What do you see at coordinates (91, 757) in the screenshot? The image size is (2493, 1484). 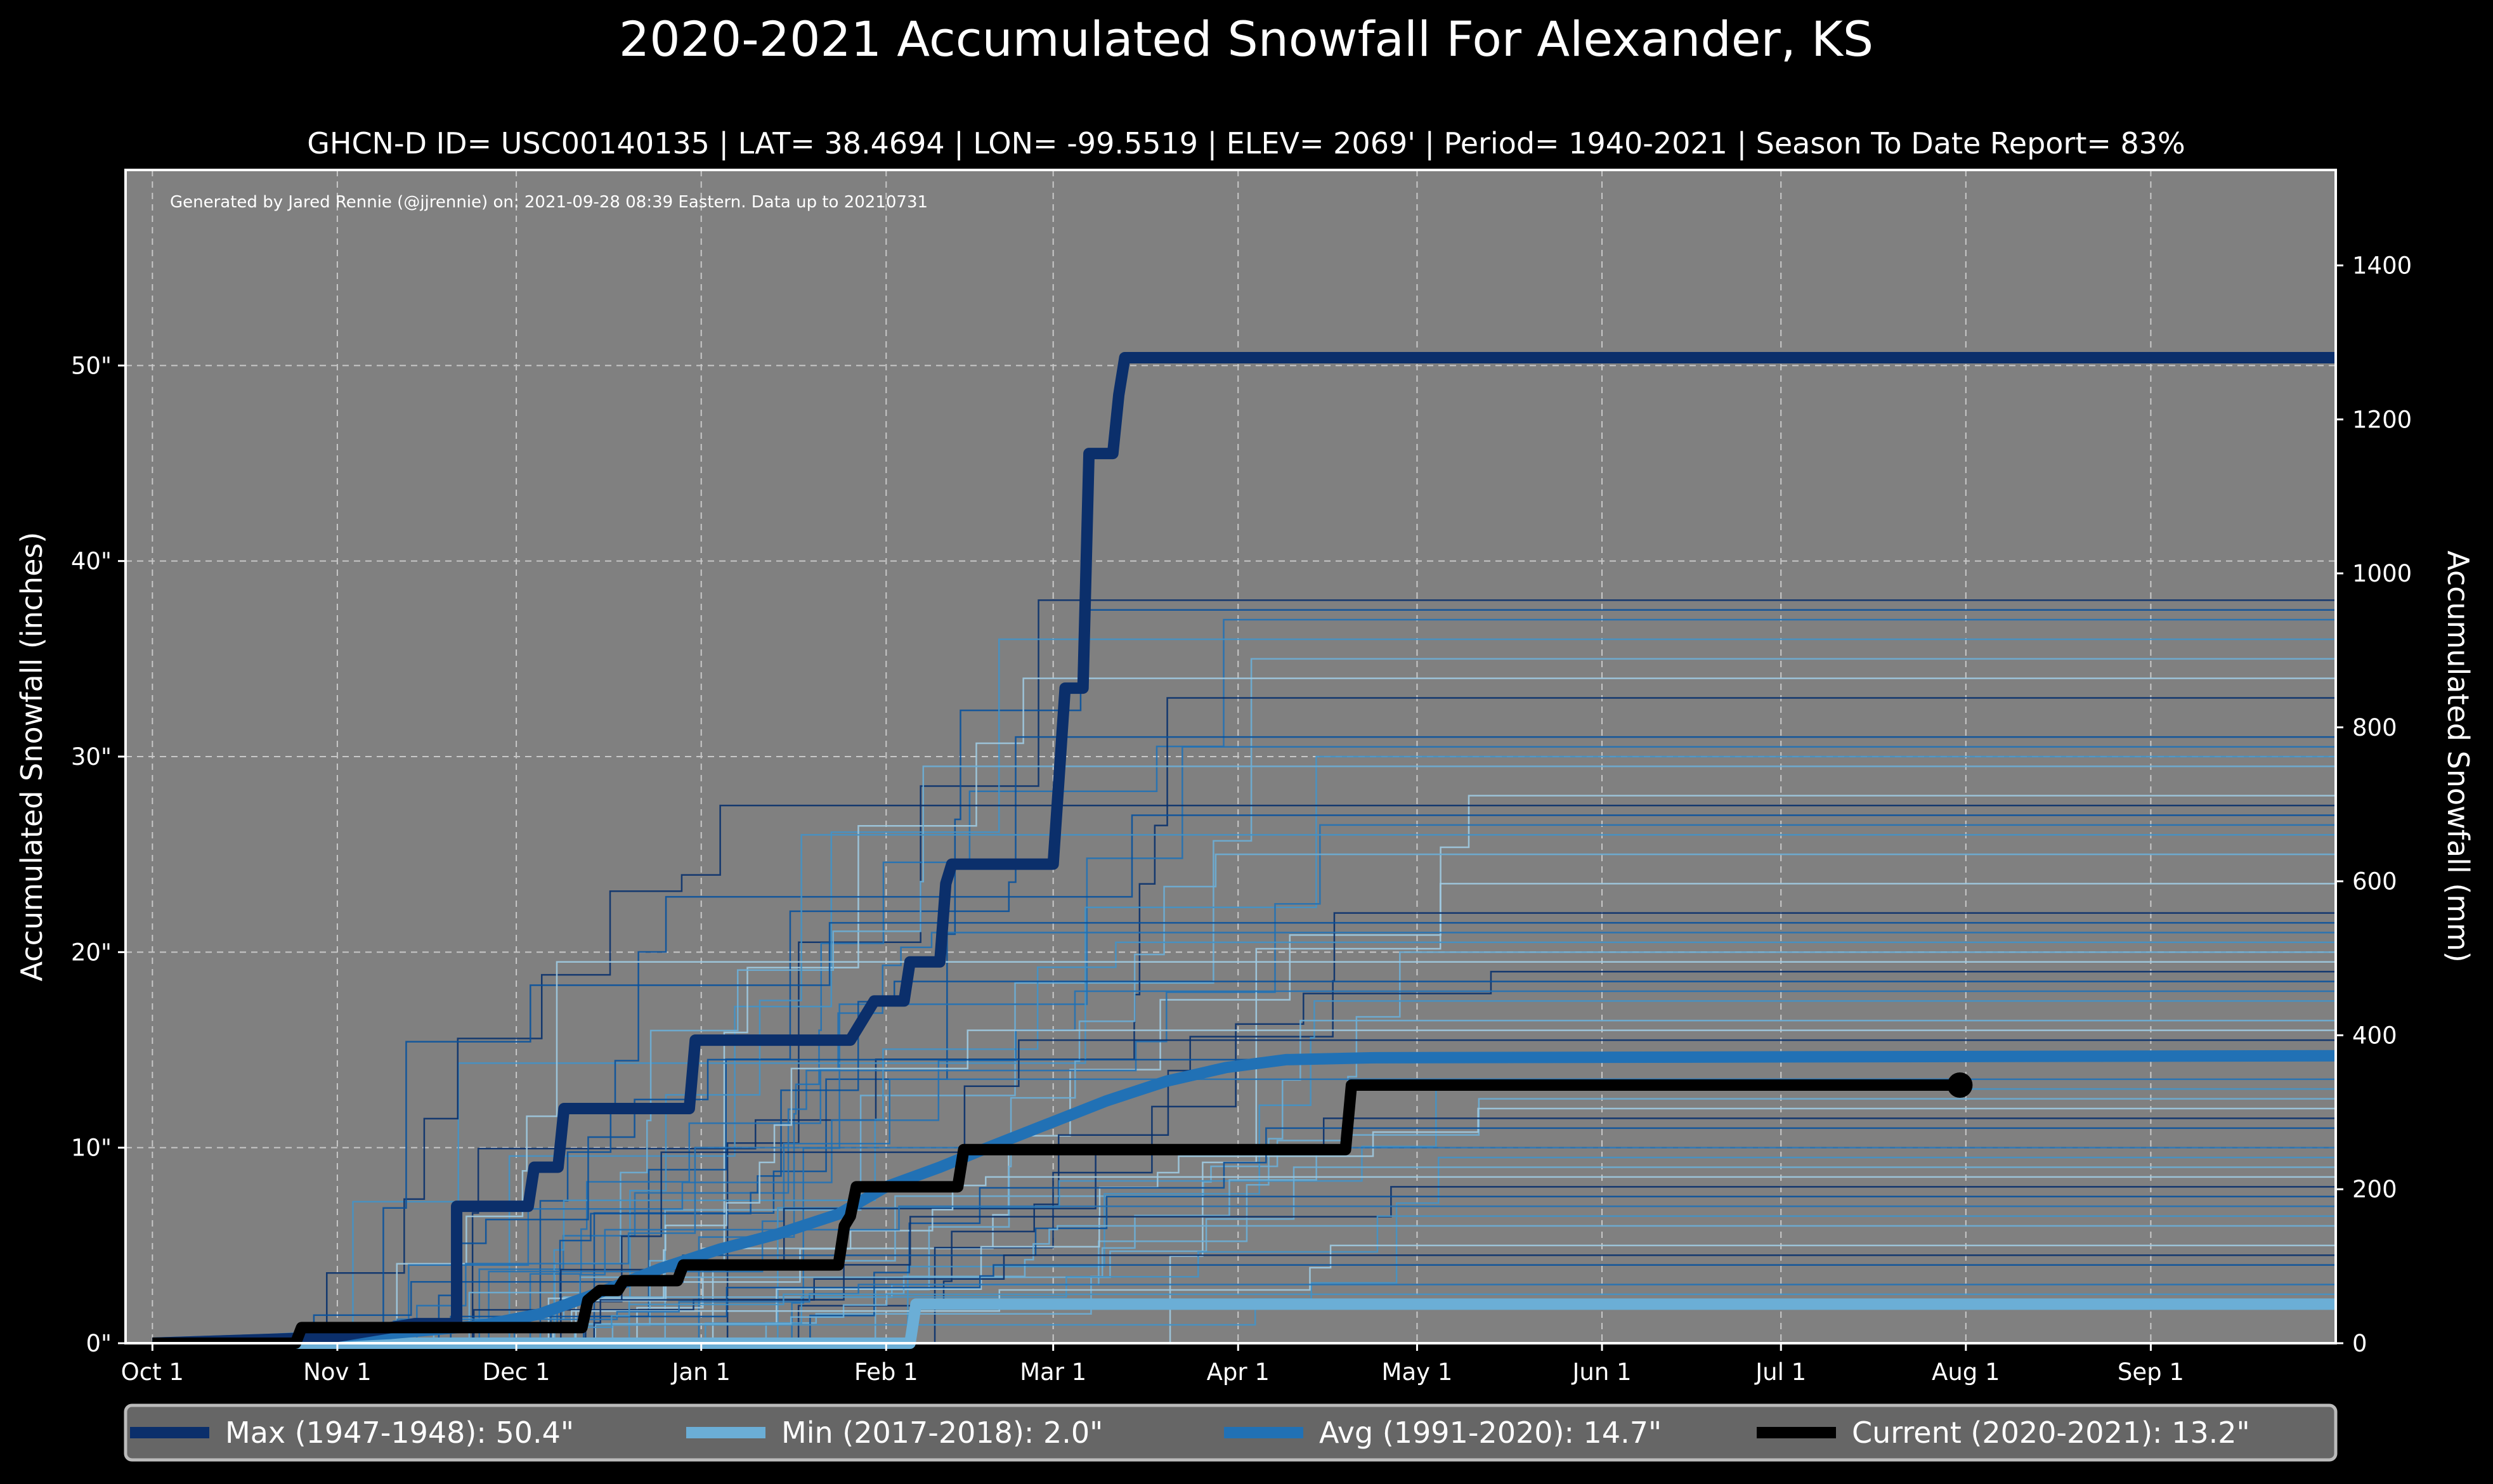 I see `y-tick-label: 30"` at bounding box center [91, 757].